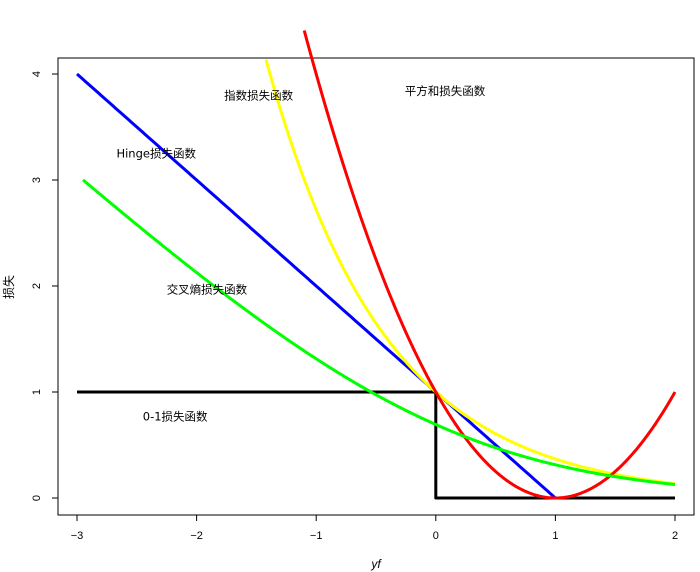  Describe the element at coordinates (555, 536) in the screenshot. I see `x-tick-label: 1` at that location.